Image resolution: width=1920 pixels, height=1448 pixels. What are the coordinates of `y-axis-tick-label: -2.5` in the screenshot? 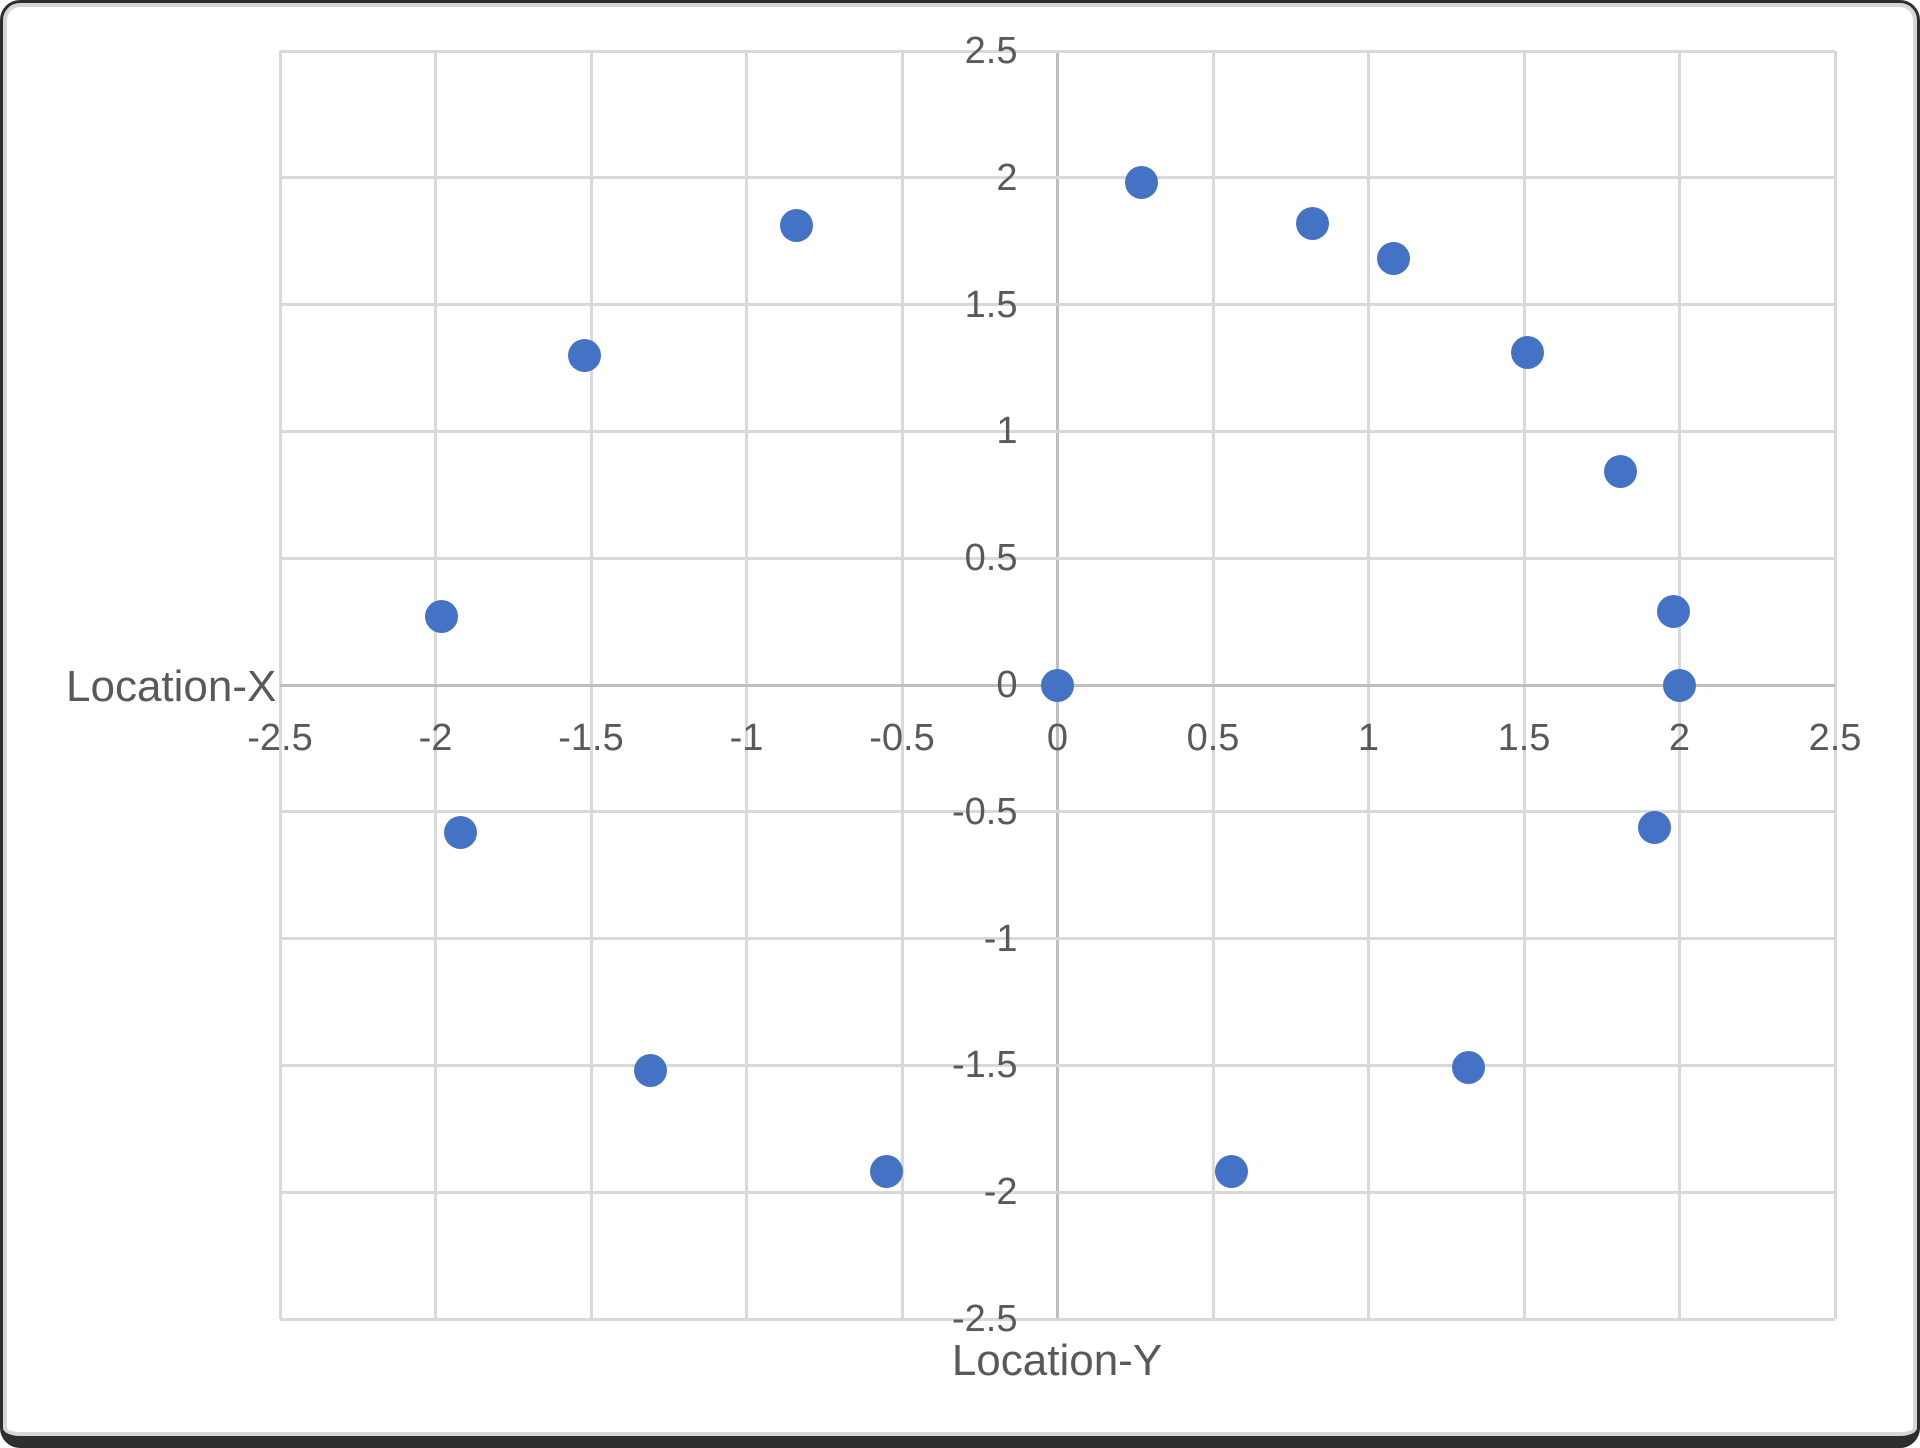 It's located at (985, 1319).